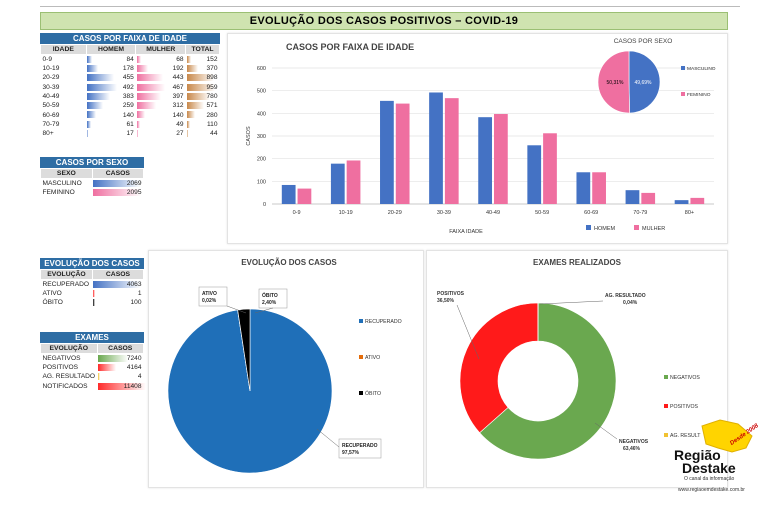  What do you see at coordinates (161, 60) in the screenshot?
I see `age-cell-mulher: 68` at bounding box center [161, 60].